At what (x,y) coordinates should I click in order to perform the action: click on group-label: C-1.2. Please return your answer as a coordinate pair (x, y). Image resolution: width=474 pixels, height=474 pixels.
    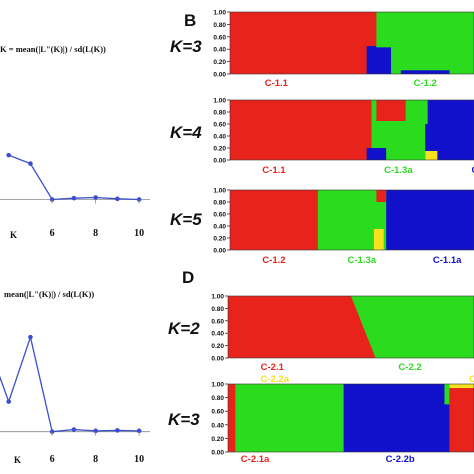
    Looking at the image, I should click on (273, 260).